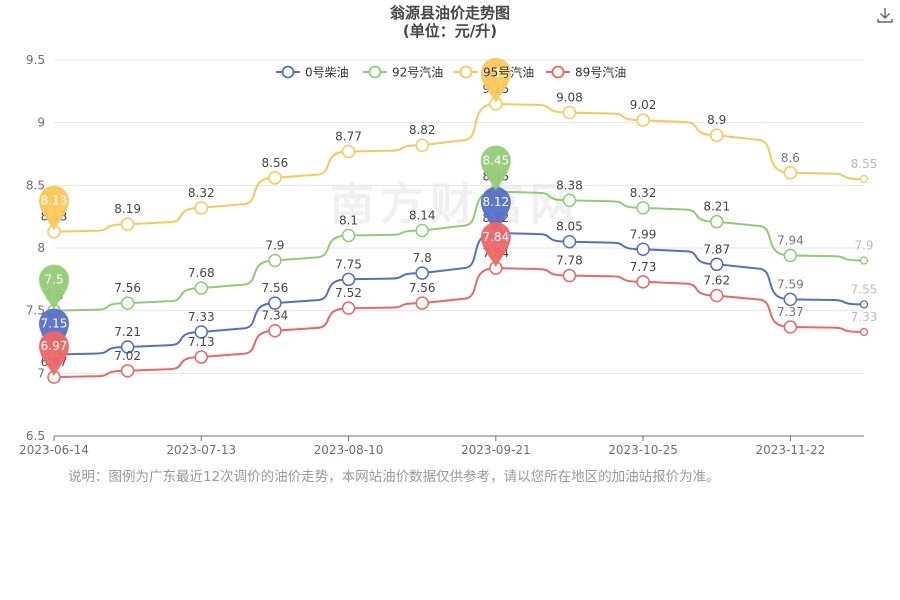 This screenshot has height=600, width=900. What do you see at coordinates (643, 105) in the screenshot?
I see `data-label: 9.02` at bounding box center [643, 105].